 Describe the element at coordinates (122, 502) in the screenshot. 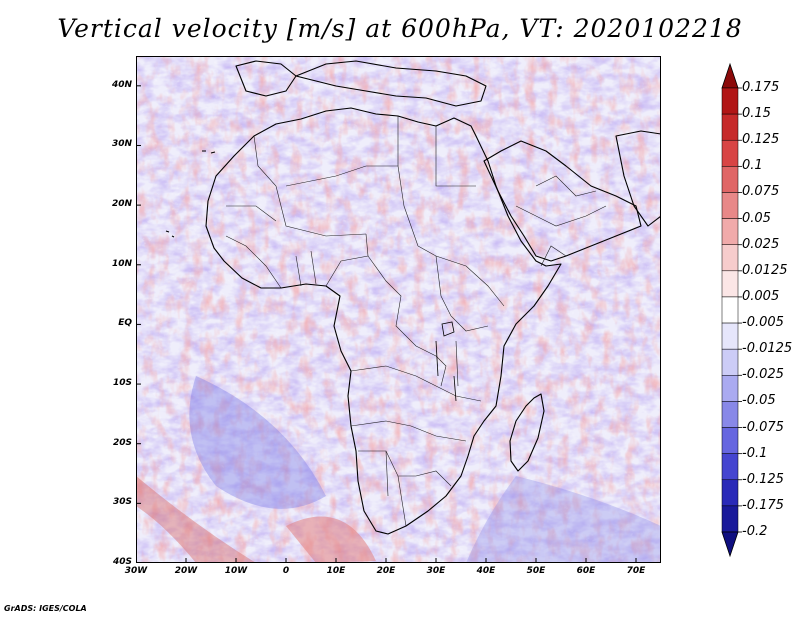

I see `lat-tick-label: 30S` at that location.